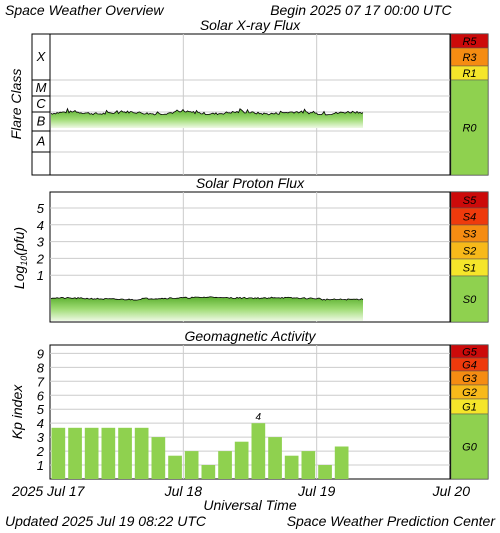 This screenshot has height=533, width=500. What do you see at coordinates (41, 381) in the screenshot?
I see `kp-tick-7: 7` at bounding box center [41, 381].